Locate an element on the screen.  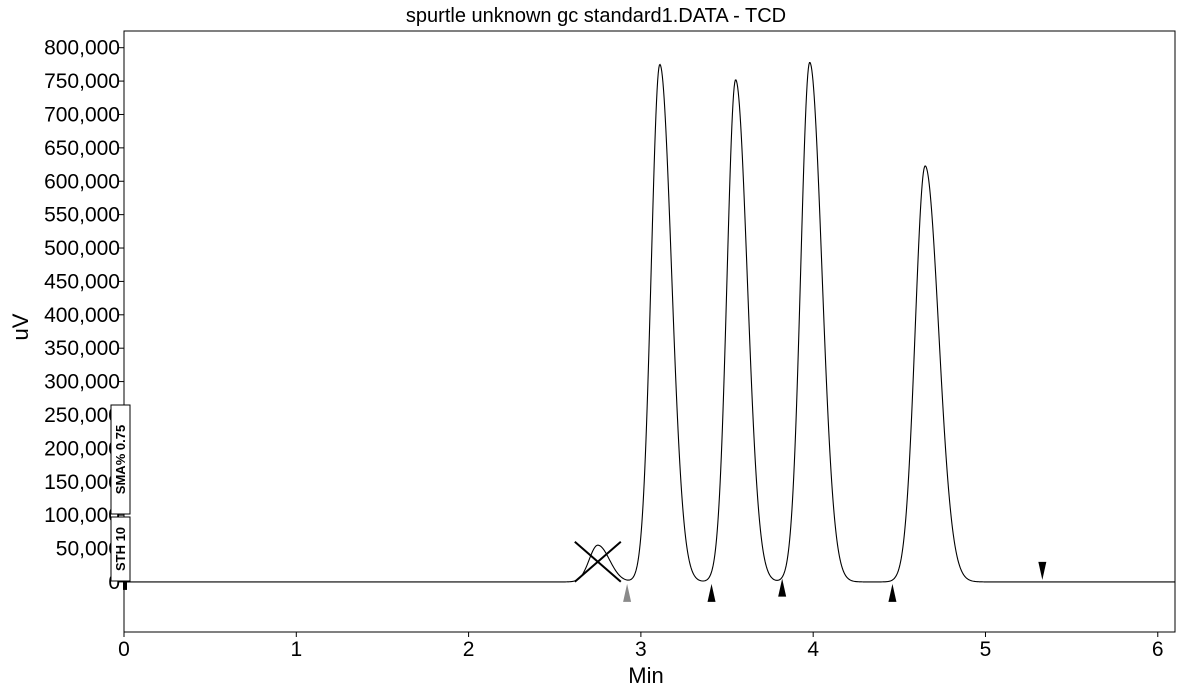
marker-layer is located at coordinates (835, 581).